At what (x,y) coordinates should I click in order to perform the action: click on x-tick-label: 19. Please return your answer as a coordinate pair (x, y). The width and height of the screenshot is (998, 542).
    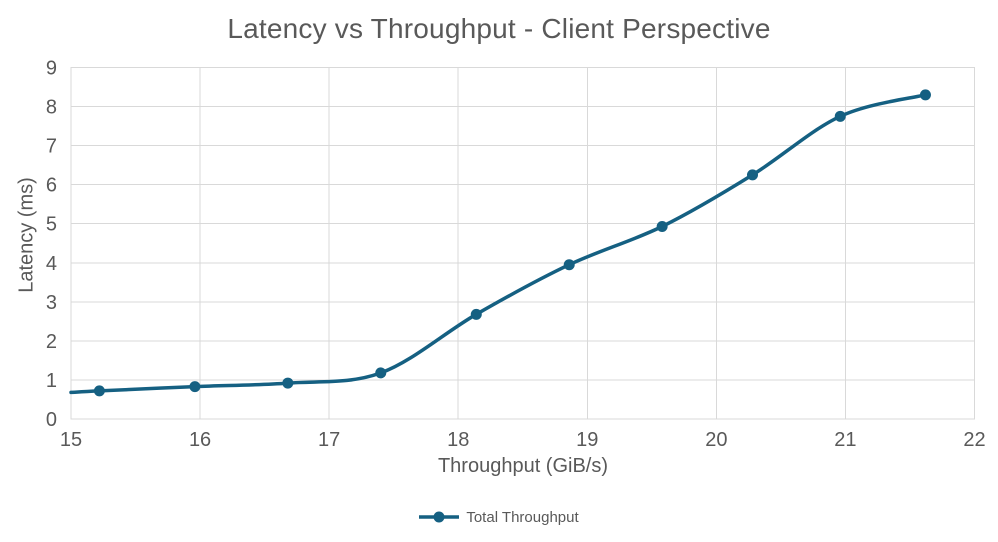
    Looking at the image, I should click on (587, 440).